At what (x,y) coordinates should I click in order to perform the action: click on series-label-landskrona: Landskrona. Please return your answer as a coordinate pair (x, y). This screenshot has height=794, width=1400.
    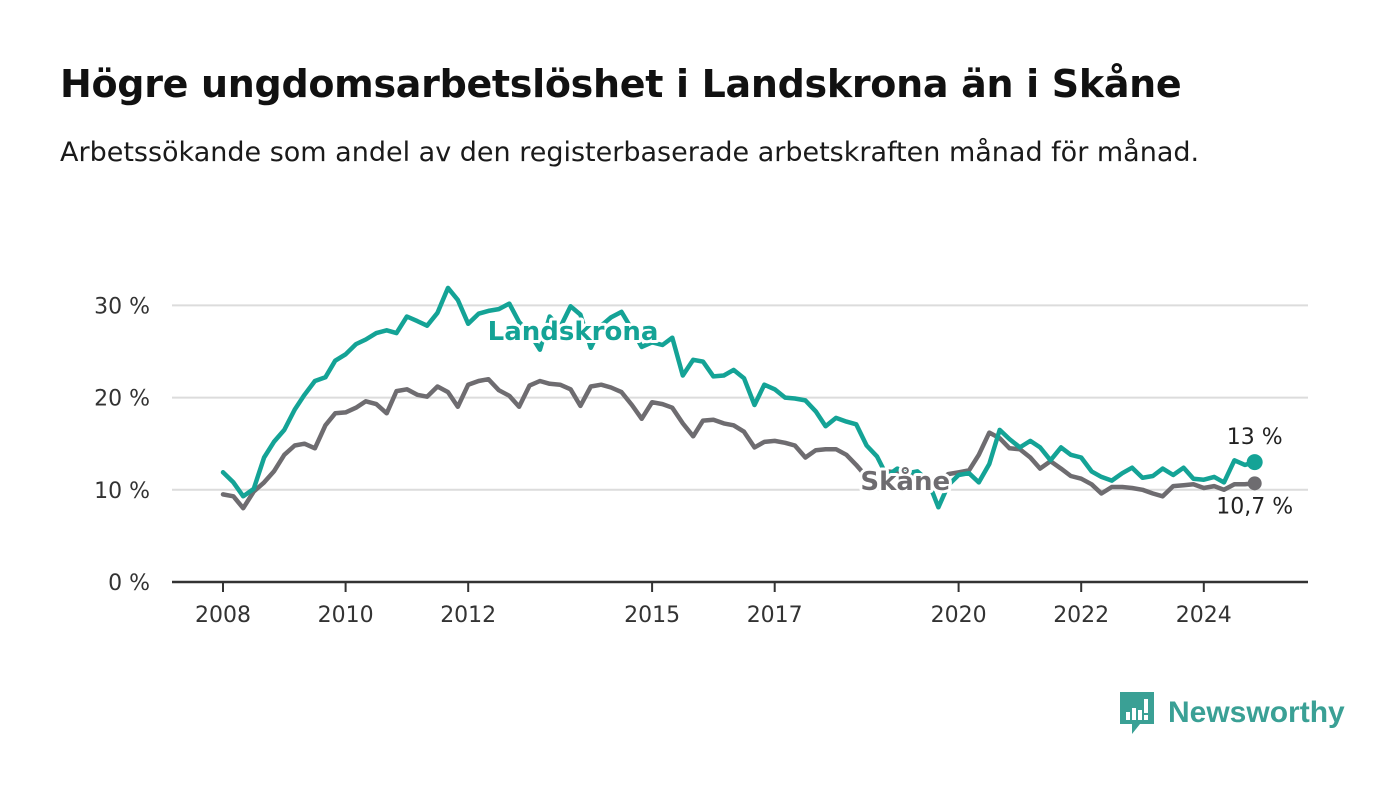
    Looking at the image, I should click on (573, 332).